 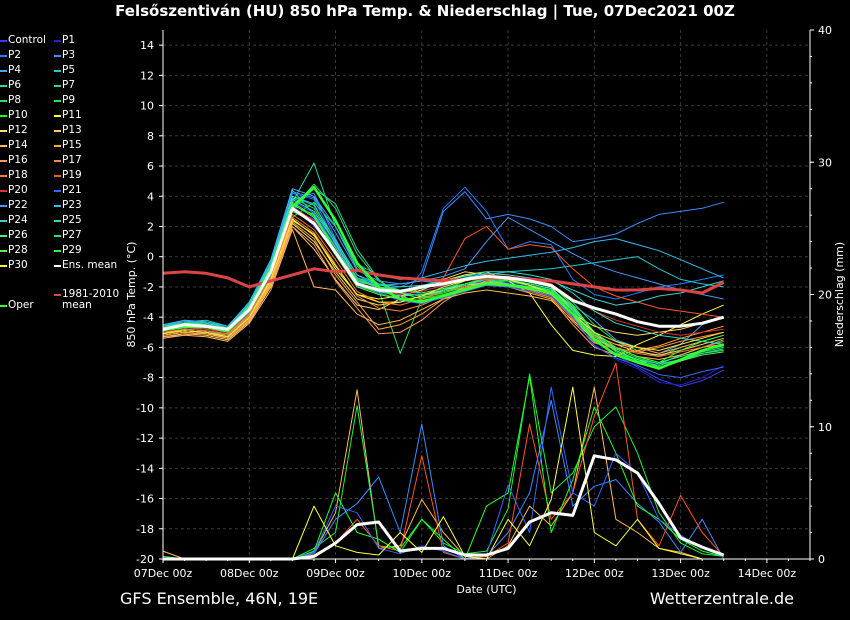 What do you see at coordinates (18, 145) in the screenshot?
I see `legend-label: P14` at bounding box center [18, 145].